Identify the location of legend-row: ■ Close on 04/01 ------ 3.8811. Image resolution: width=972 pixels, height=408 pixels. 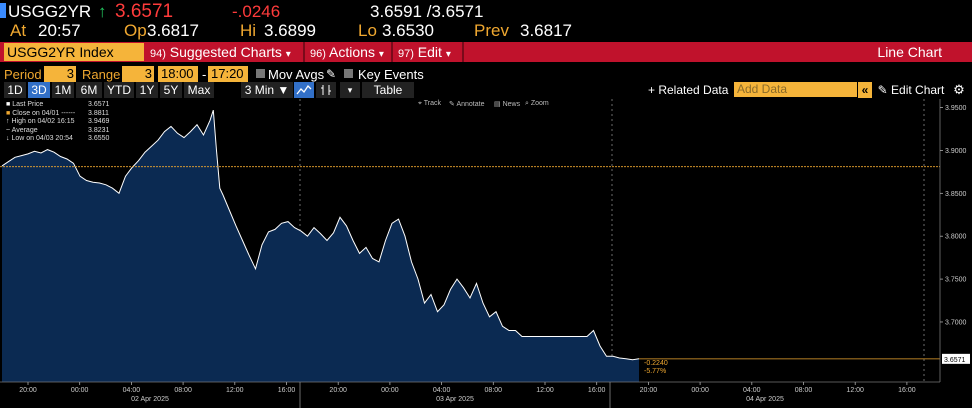
(62, 114).